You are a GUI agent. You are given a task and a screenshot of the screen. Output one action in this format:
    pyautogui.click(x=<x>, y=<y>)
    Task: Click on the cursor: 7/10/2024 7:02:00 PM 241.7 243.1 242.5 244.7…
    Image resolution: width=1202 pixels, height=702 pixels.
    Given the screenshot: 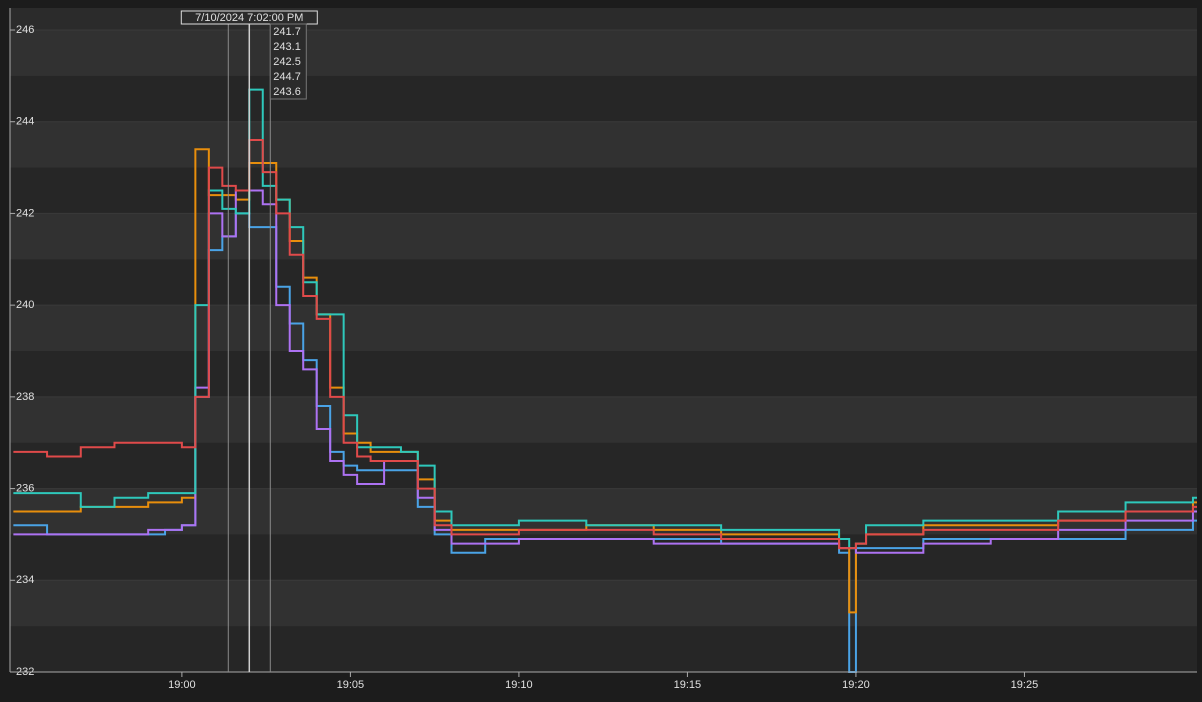 What is the action you would take?
    pyautogui.click(x=249, y=341)
    